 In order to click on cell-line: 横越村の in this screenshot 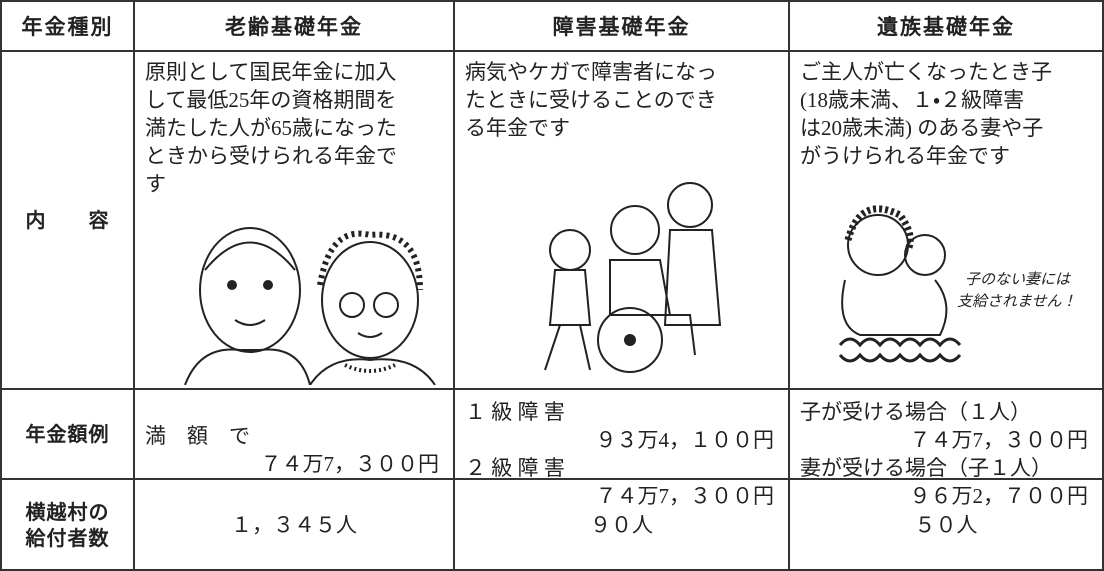, I will do `click(67, 511)`.